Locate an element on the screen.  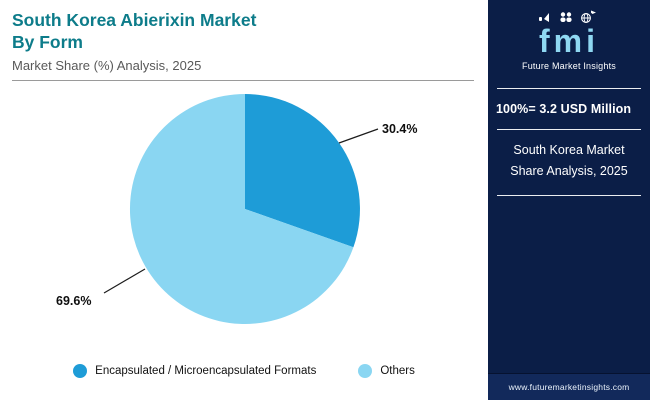
chart-subtitle: Market Share (%) Analysis, 2025 is located at coordinates (107, 65).